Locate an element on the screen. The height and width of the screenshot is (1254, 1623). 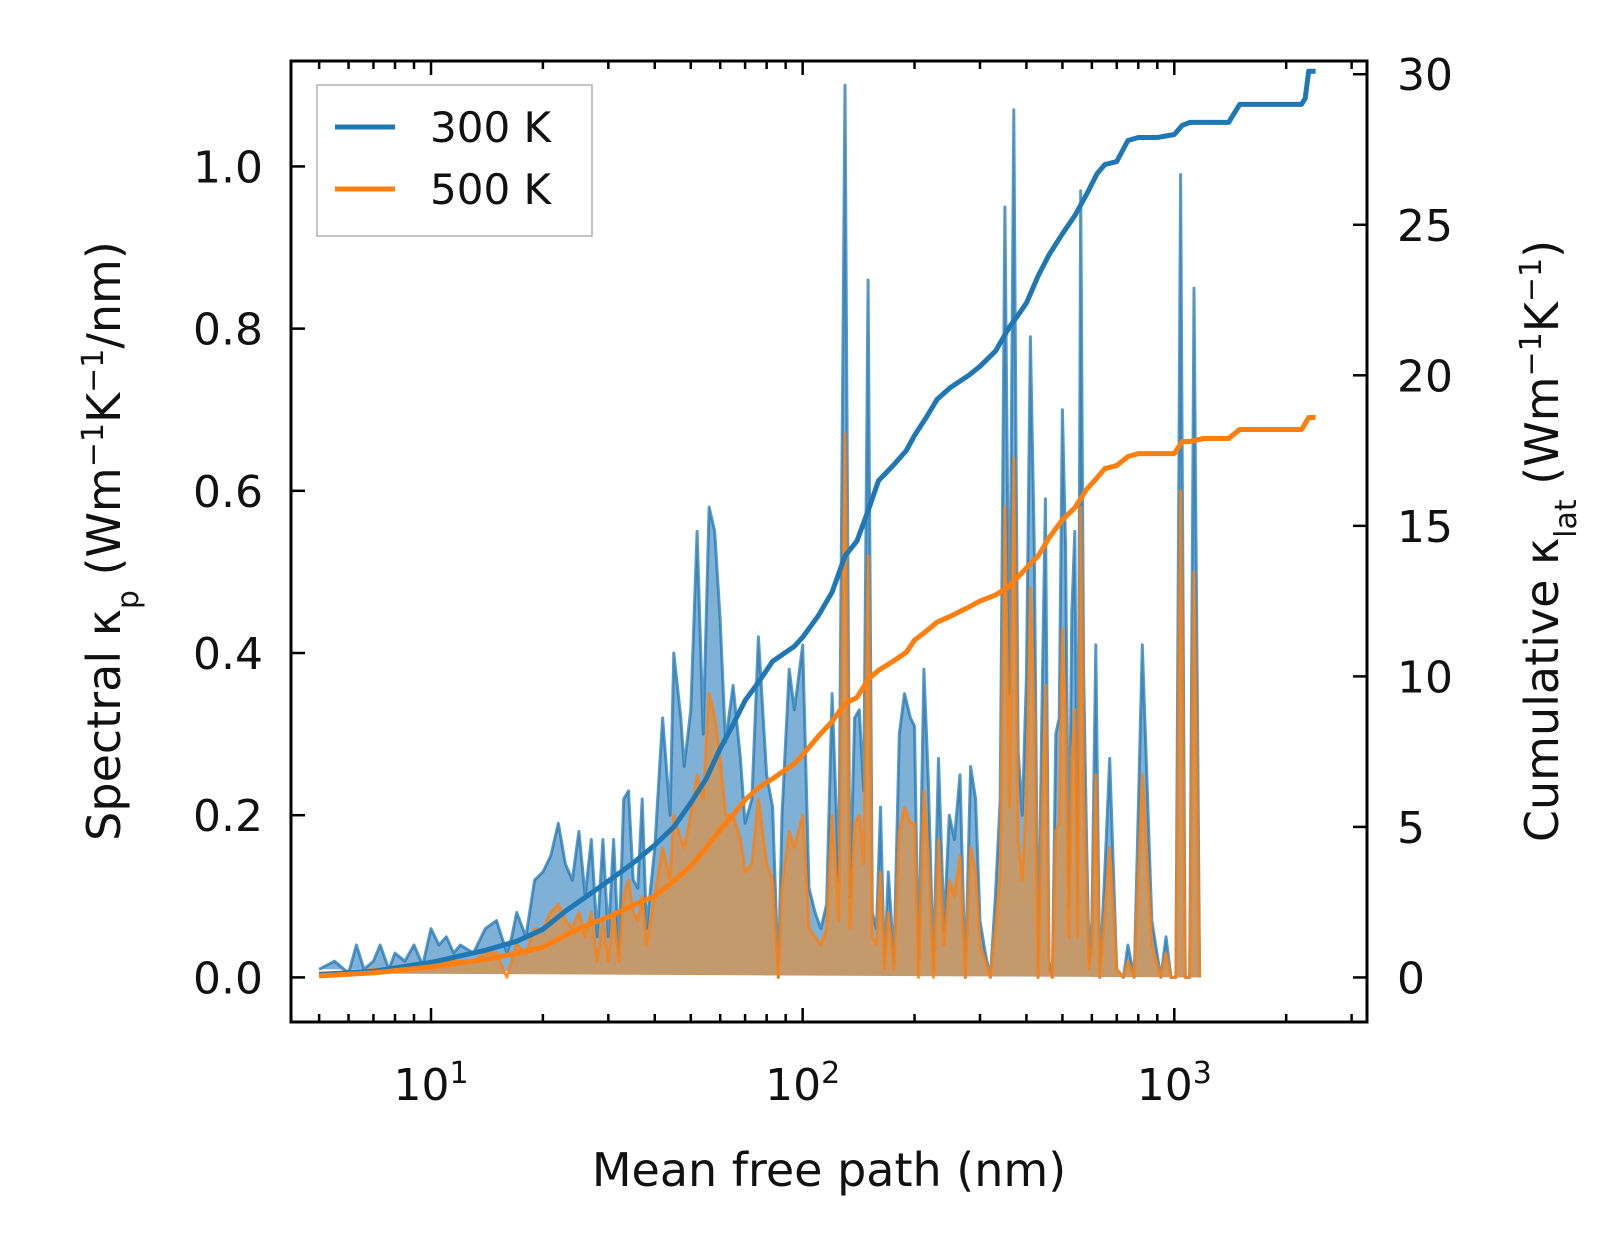
y-left-tick-labels: 0.0 0.2 0.4 0.6 0.8 1.0 is located at coordinates (228, 573).